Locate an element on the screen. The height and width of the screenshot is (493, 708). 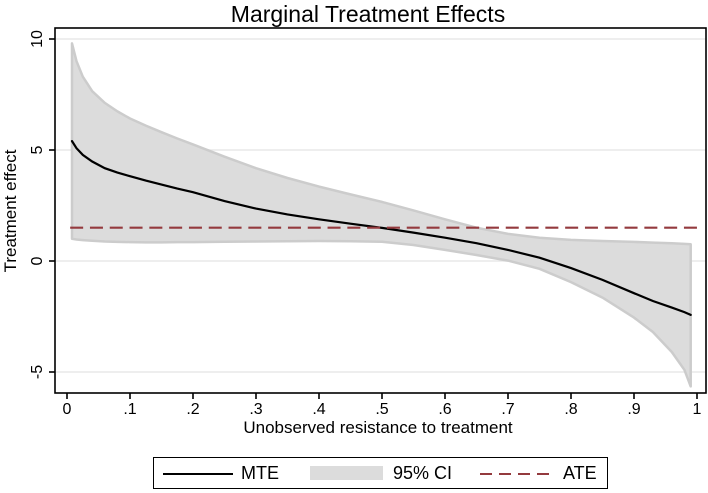
legend-box: MTE 95% CI ATE is located at coordinates (380, 473).